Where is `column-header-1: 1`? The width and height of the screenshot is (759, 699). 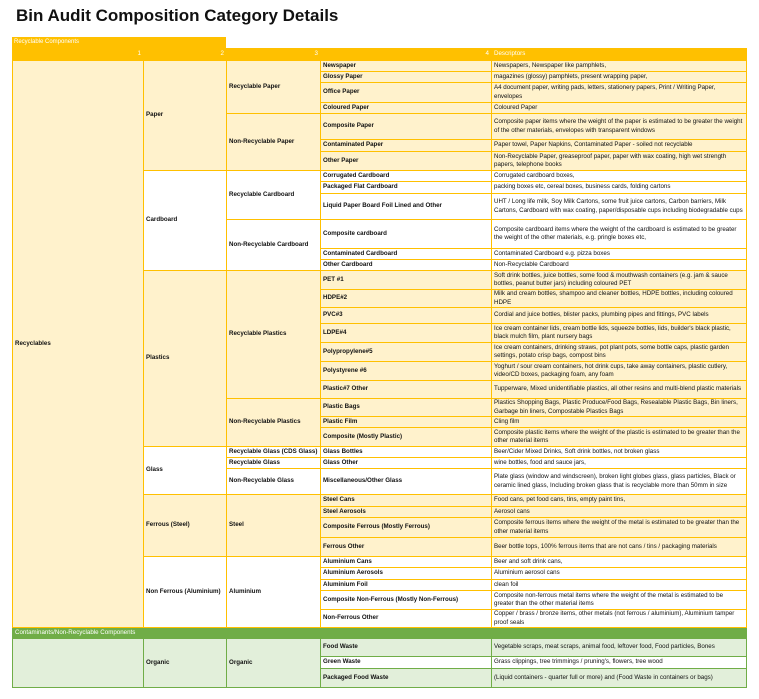 column-header-1: 1 is located at coordinates (78, 54).